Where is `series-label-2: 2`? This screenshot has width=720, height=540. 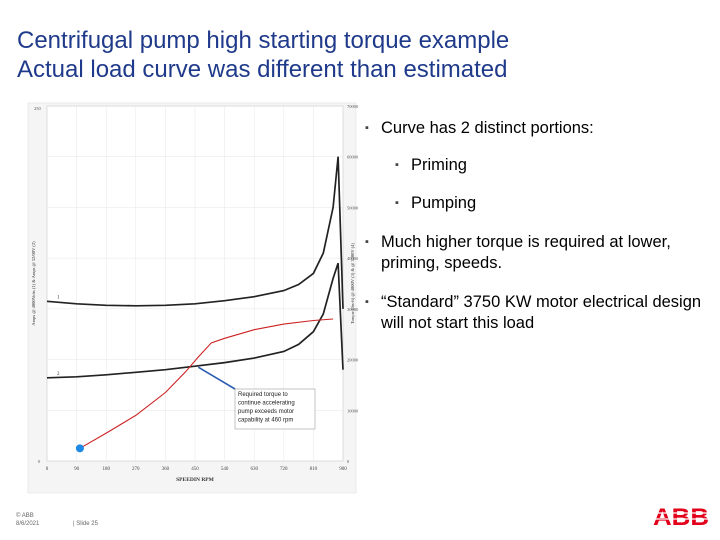 series-label-2: 2 is located at coordinates (58, 374).